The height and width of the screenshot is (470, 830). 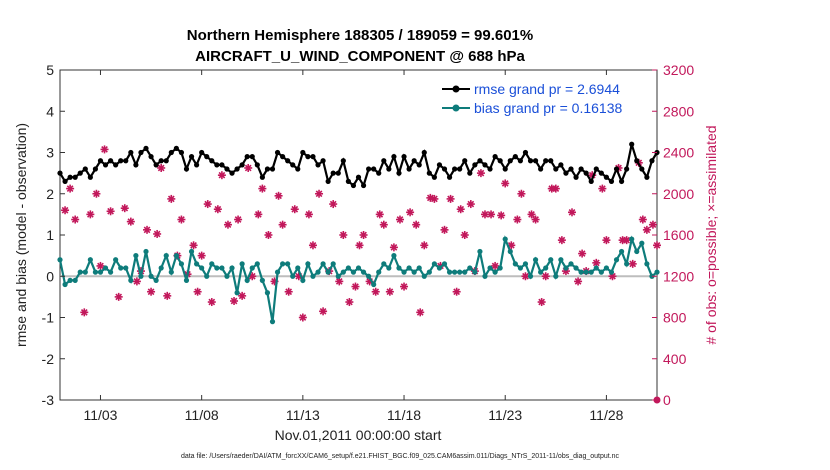 What do you see at coordinates (100, 415) in the screenshot?
I see `x-tick-label: 11/03` at bounding box center [100, 415].